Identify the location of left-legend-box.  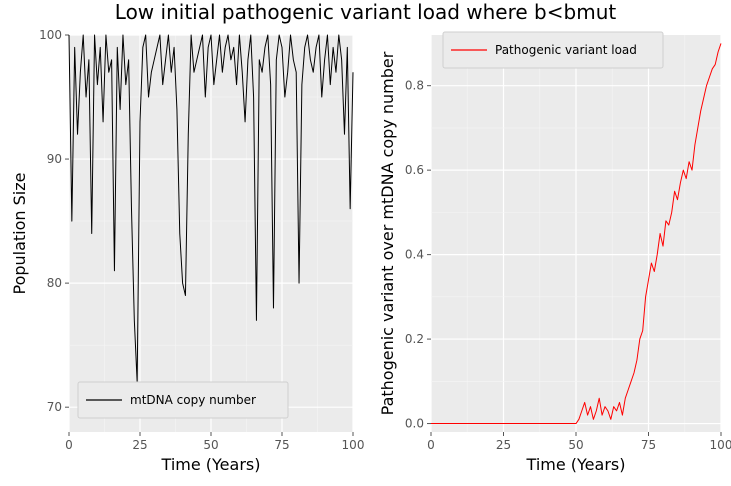
(183, 400).